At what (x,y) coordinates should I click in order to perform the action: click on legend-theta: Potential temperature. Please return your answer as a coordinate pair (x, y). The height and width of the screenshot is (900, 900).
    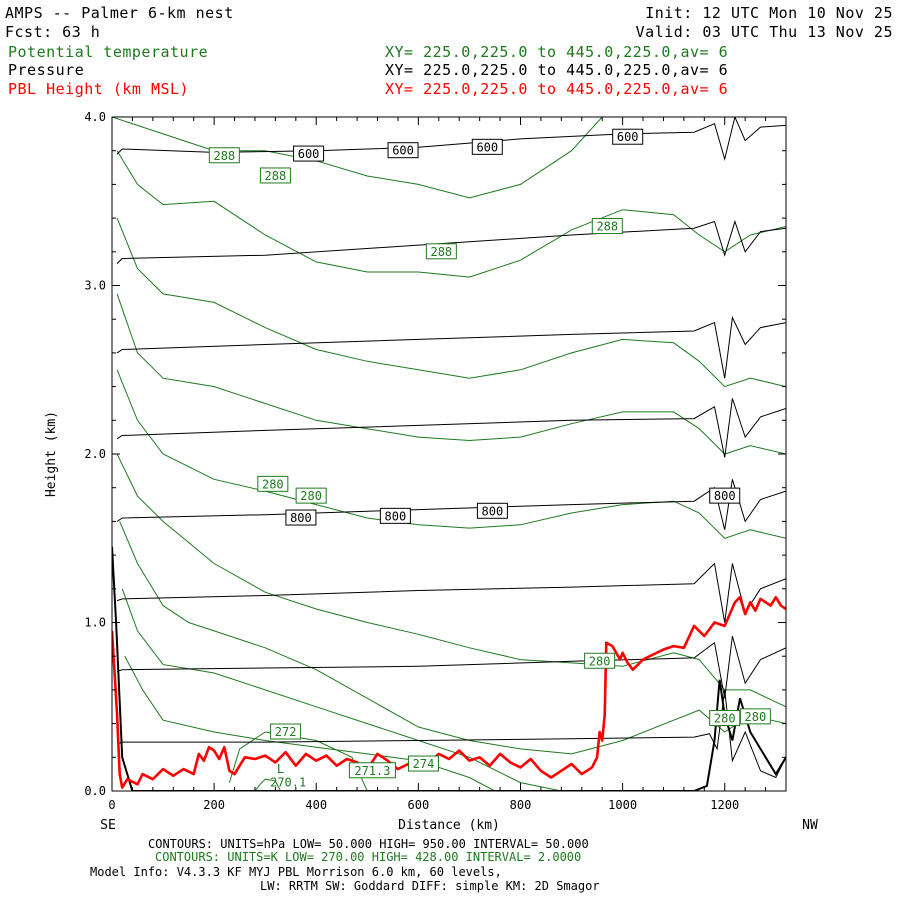
    Looking at the image, I should click on (108, 52).